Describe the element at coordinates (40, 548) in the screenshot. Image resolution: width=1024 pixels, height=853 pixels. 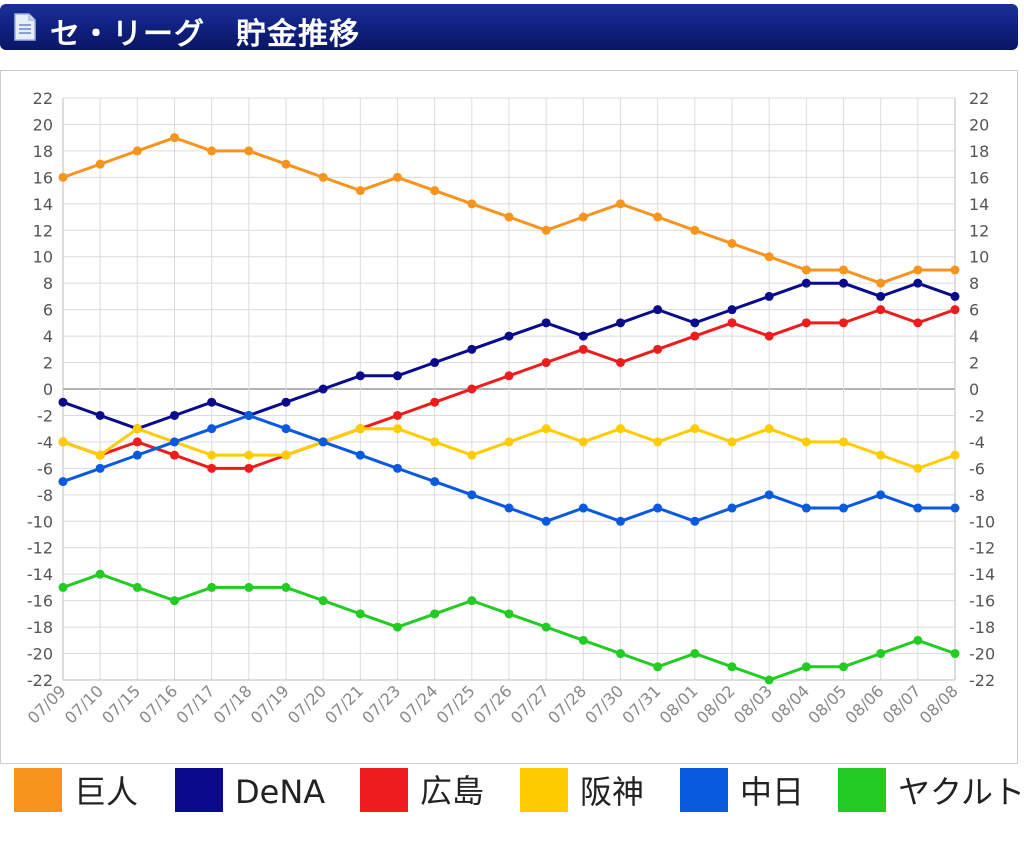
I see `y-tick-label-left: -12` at that location.